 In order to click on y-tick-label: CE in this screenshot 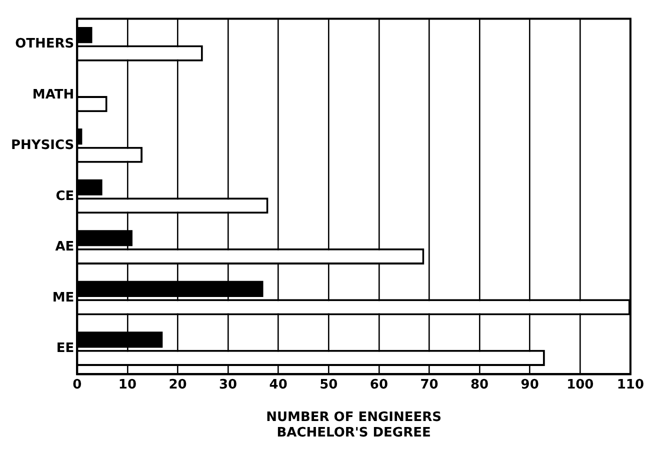, I will do `click(65, 196)`.